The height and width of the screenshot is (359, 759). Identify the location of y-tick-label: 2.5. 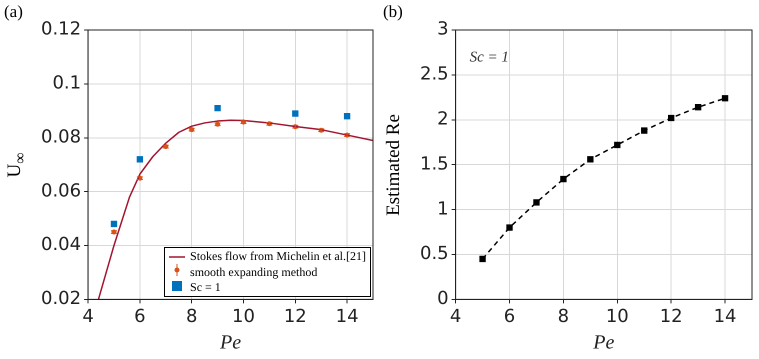
(434, 74).